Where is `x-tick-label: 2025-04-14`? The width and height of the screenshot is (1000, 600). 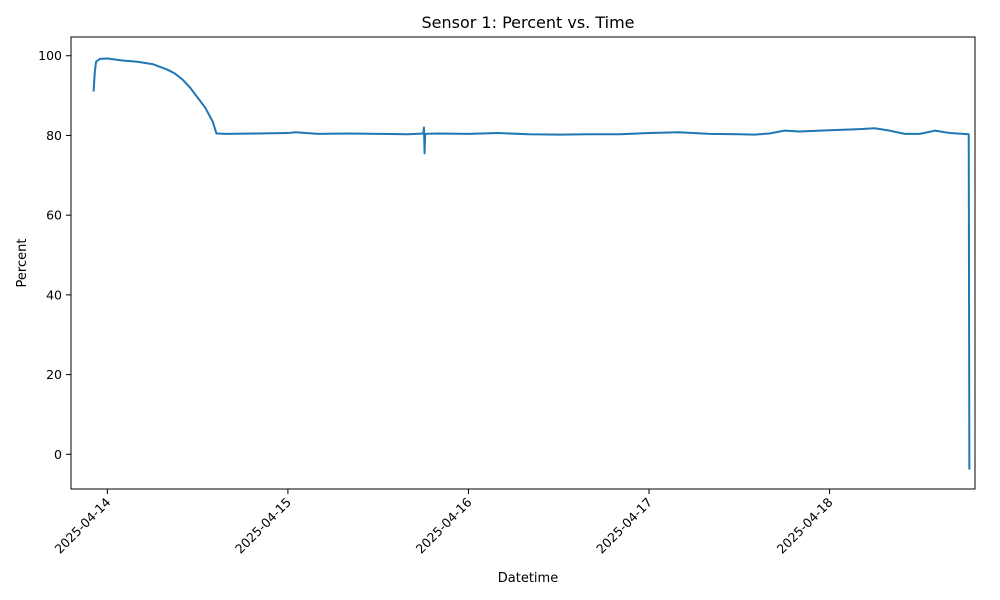 x-tick-label: 2025-04-14 is located at coordinates (82, 525).